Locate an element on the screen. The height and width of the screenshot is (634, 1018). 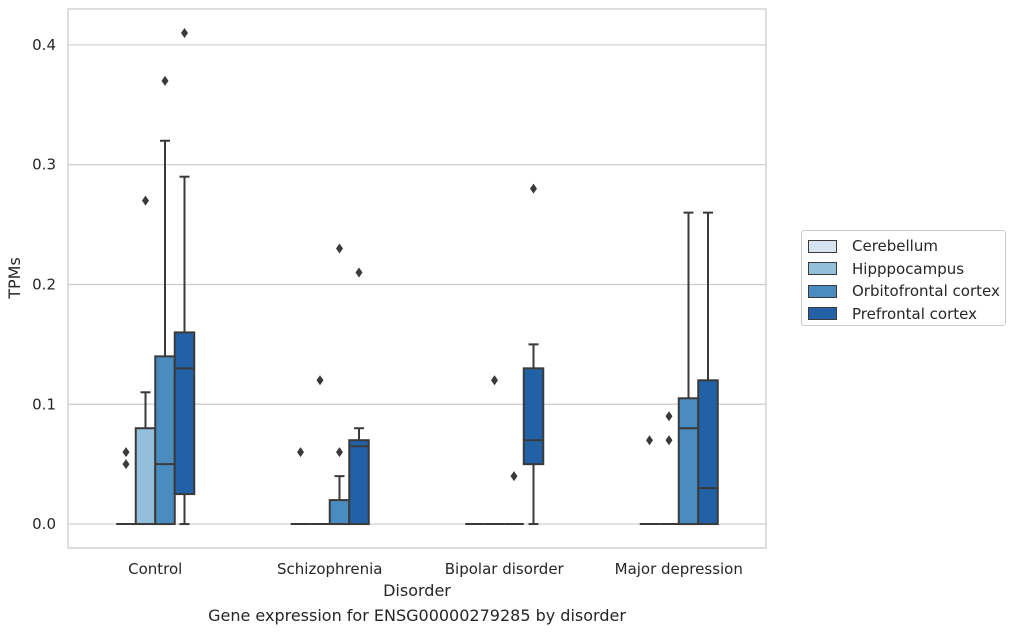
y-tick-label: 0.0 is located at coordinates (44, 524).